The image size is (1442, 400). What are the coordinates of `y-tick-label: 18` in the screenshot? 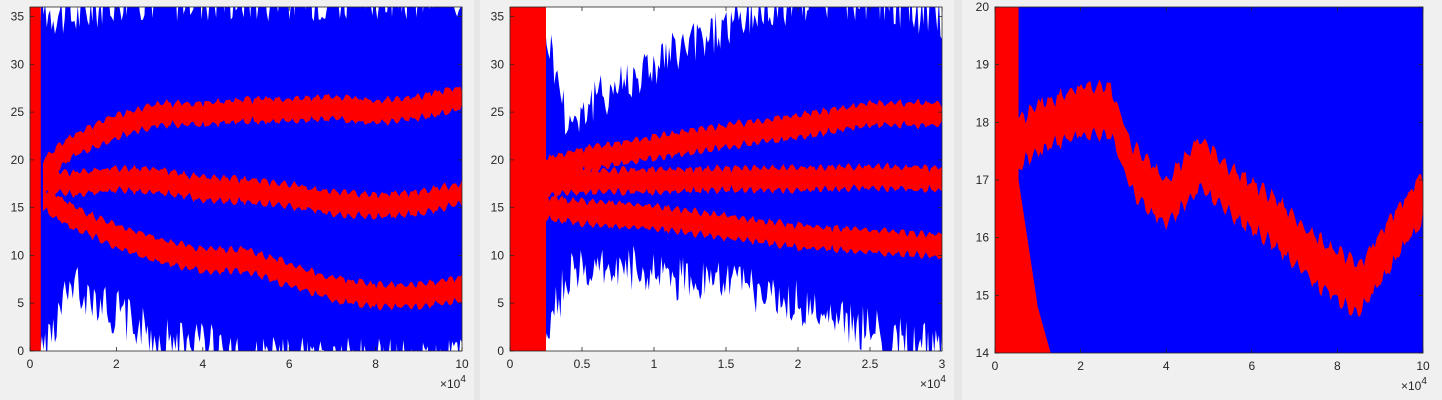 It's located at (983, 122).